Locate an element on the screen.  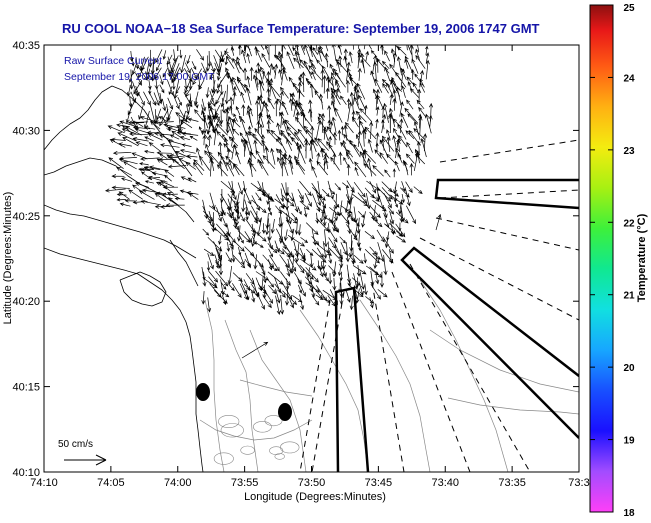
legend-line-1: Raw Surface Current is located at coordinates (113, 61).